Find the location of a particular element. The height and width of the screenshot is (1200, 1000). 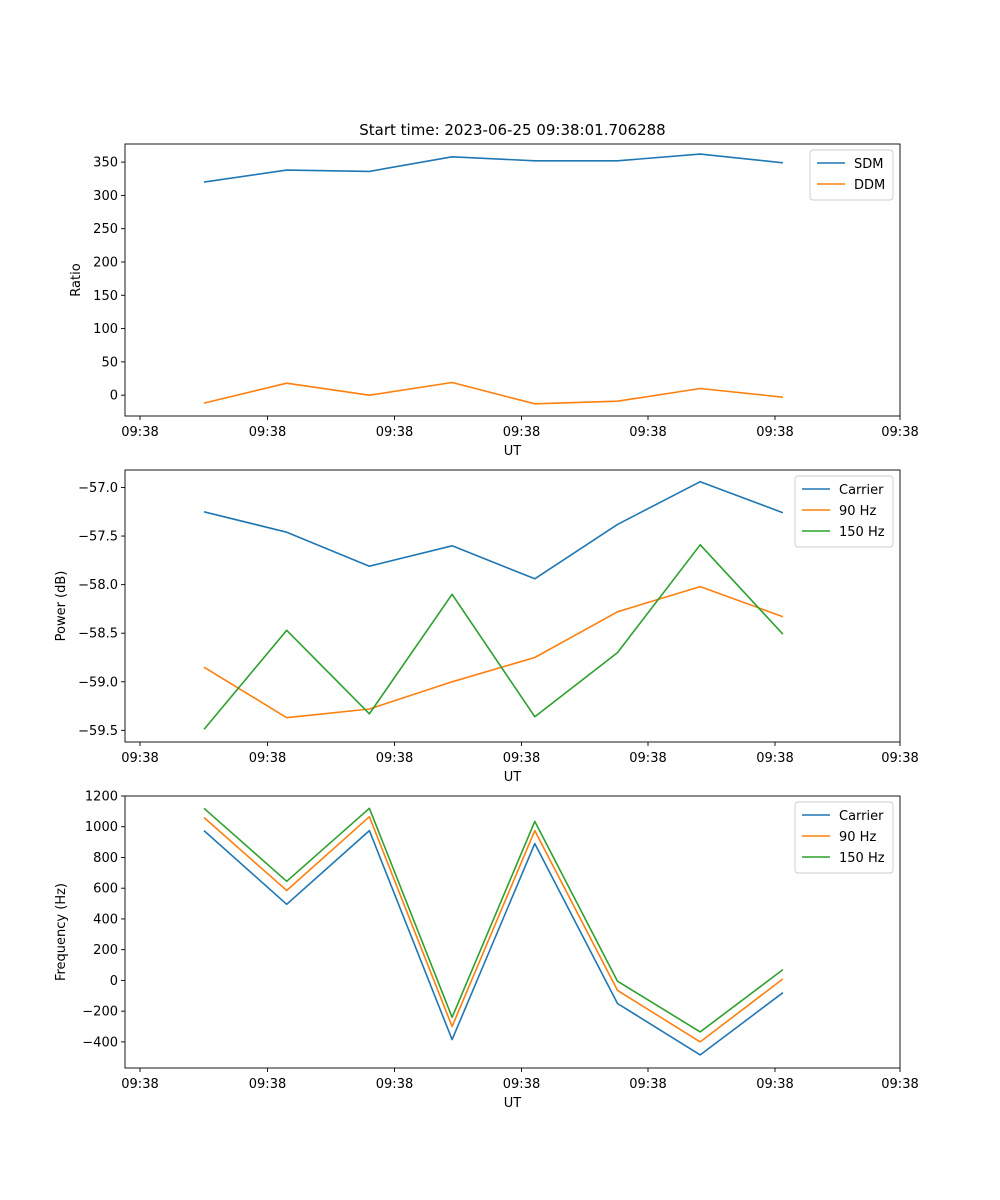

y-tick-label: 1200 is located at coordinates (101, 797).